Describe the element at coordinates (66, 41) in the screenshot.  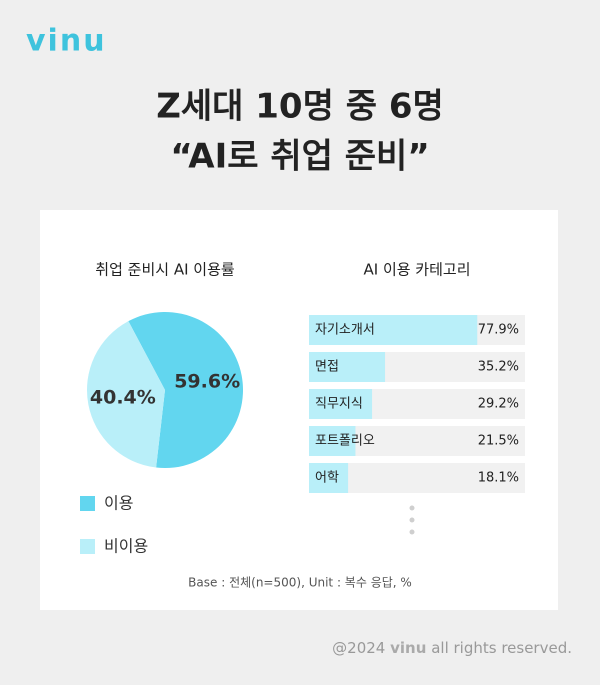
I see `logo: vinu` at that location.